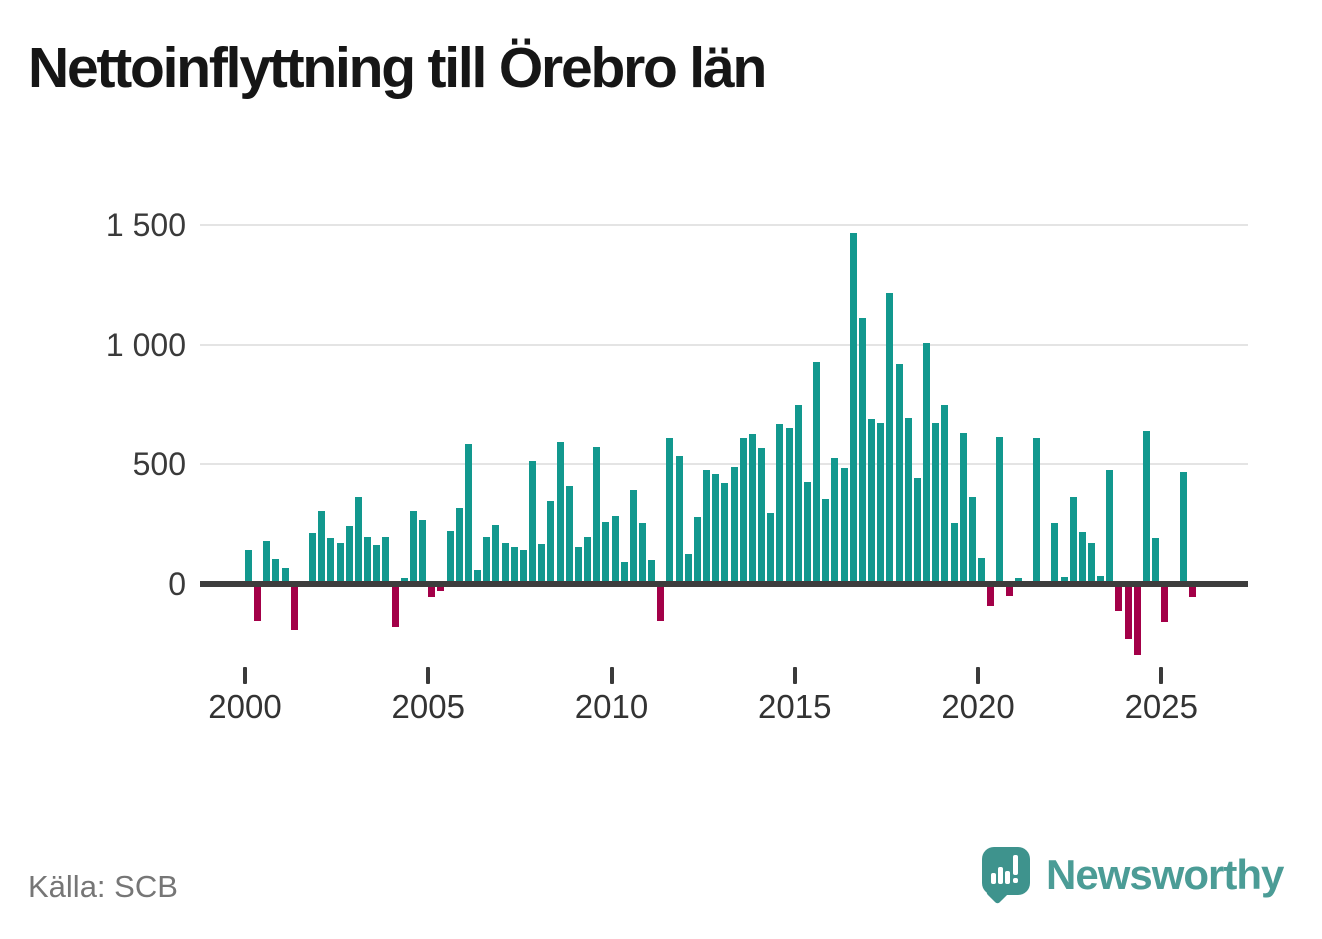  Describe the element at coordinates (991, 596) in the screenshot. I see `bar-2020-q2` at that location.